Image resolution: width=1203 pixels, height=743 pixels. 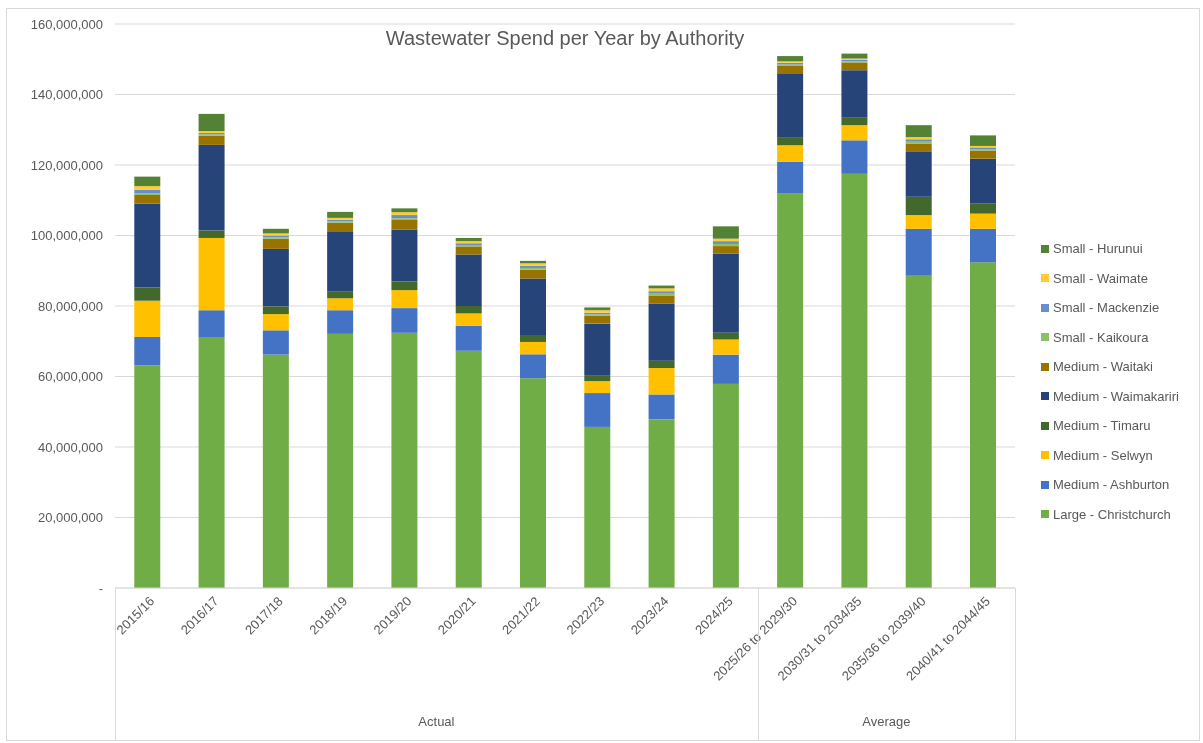 I want to click on text: Actual, so click(x=436, y=721).